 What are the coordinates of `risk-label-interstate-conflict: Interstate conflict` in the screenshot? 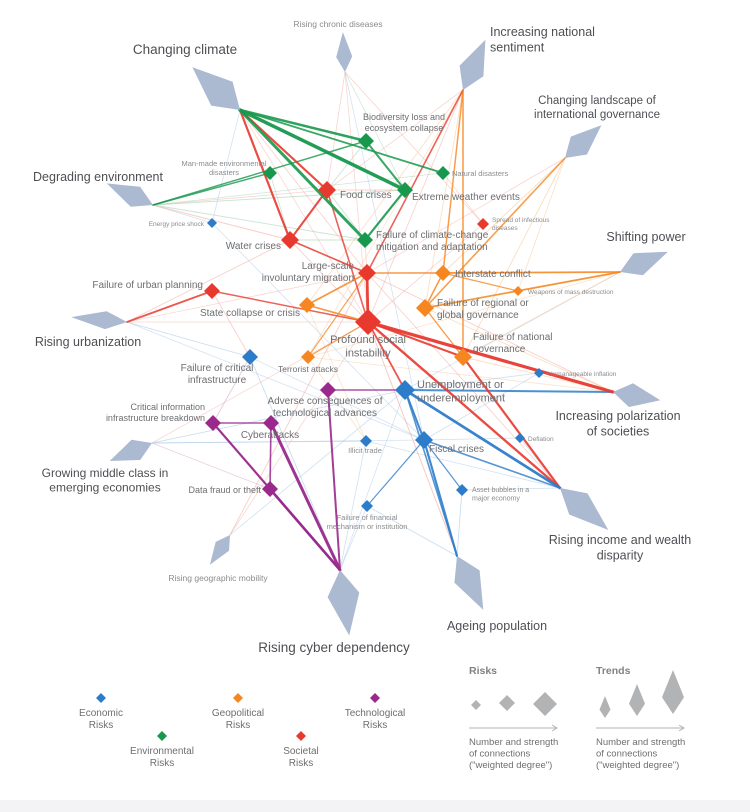 It's located at (493, 274).